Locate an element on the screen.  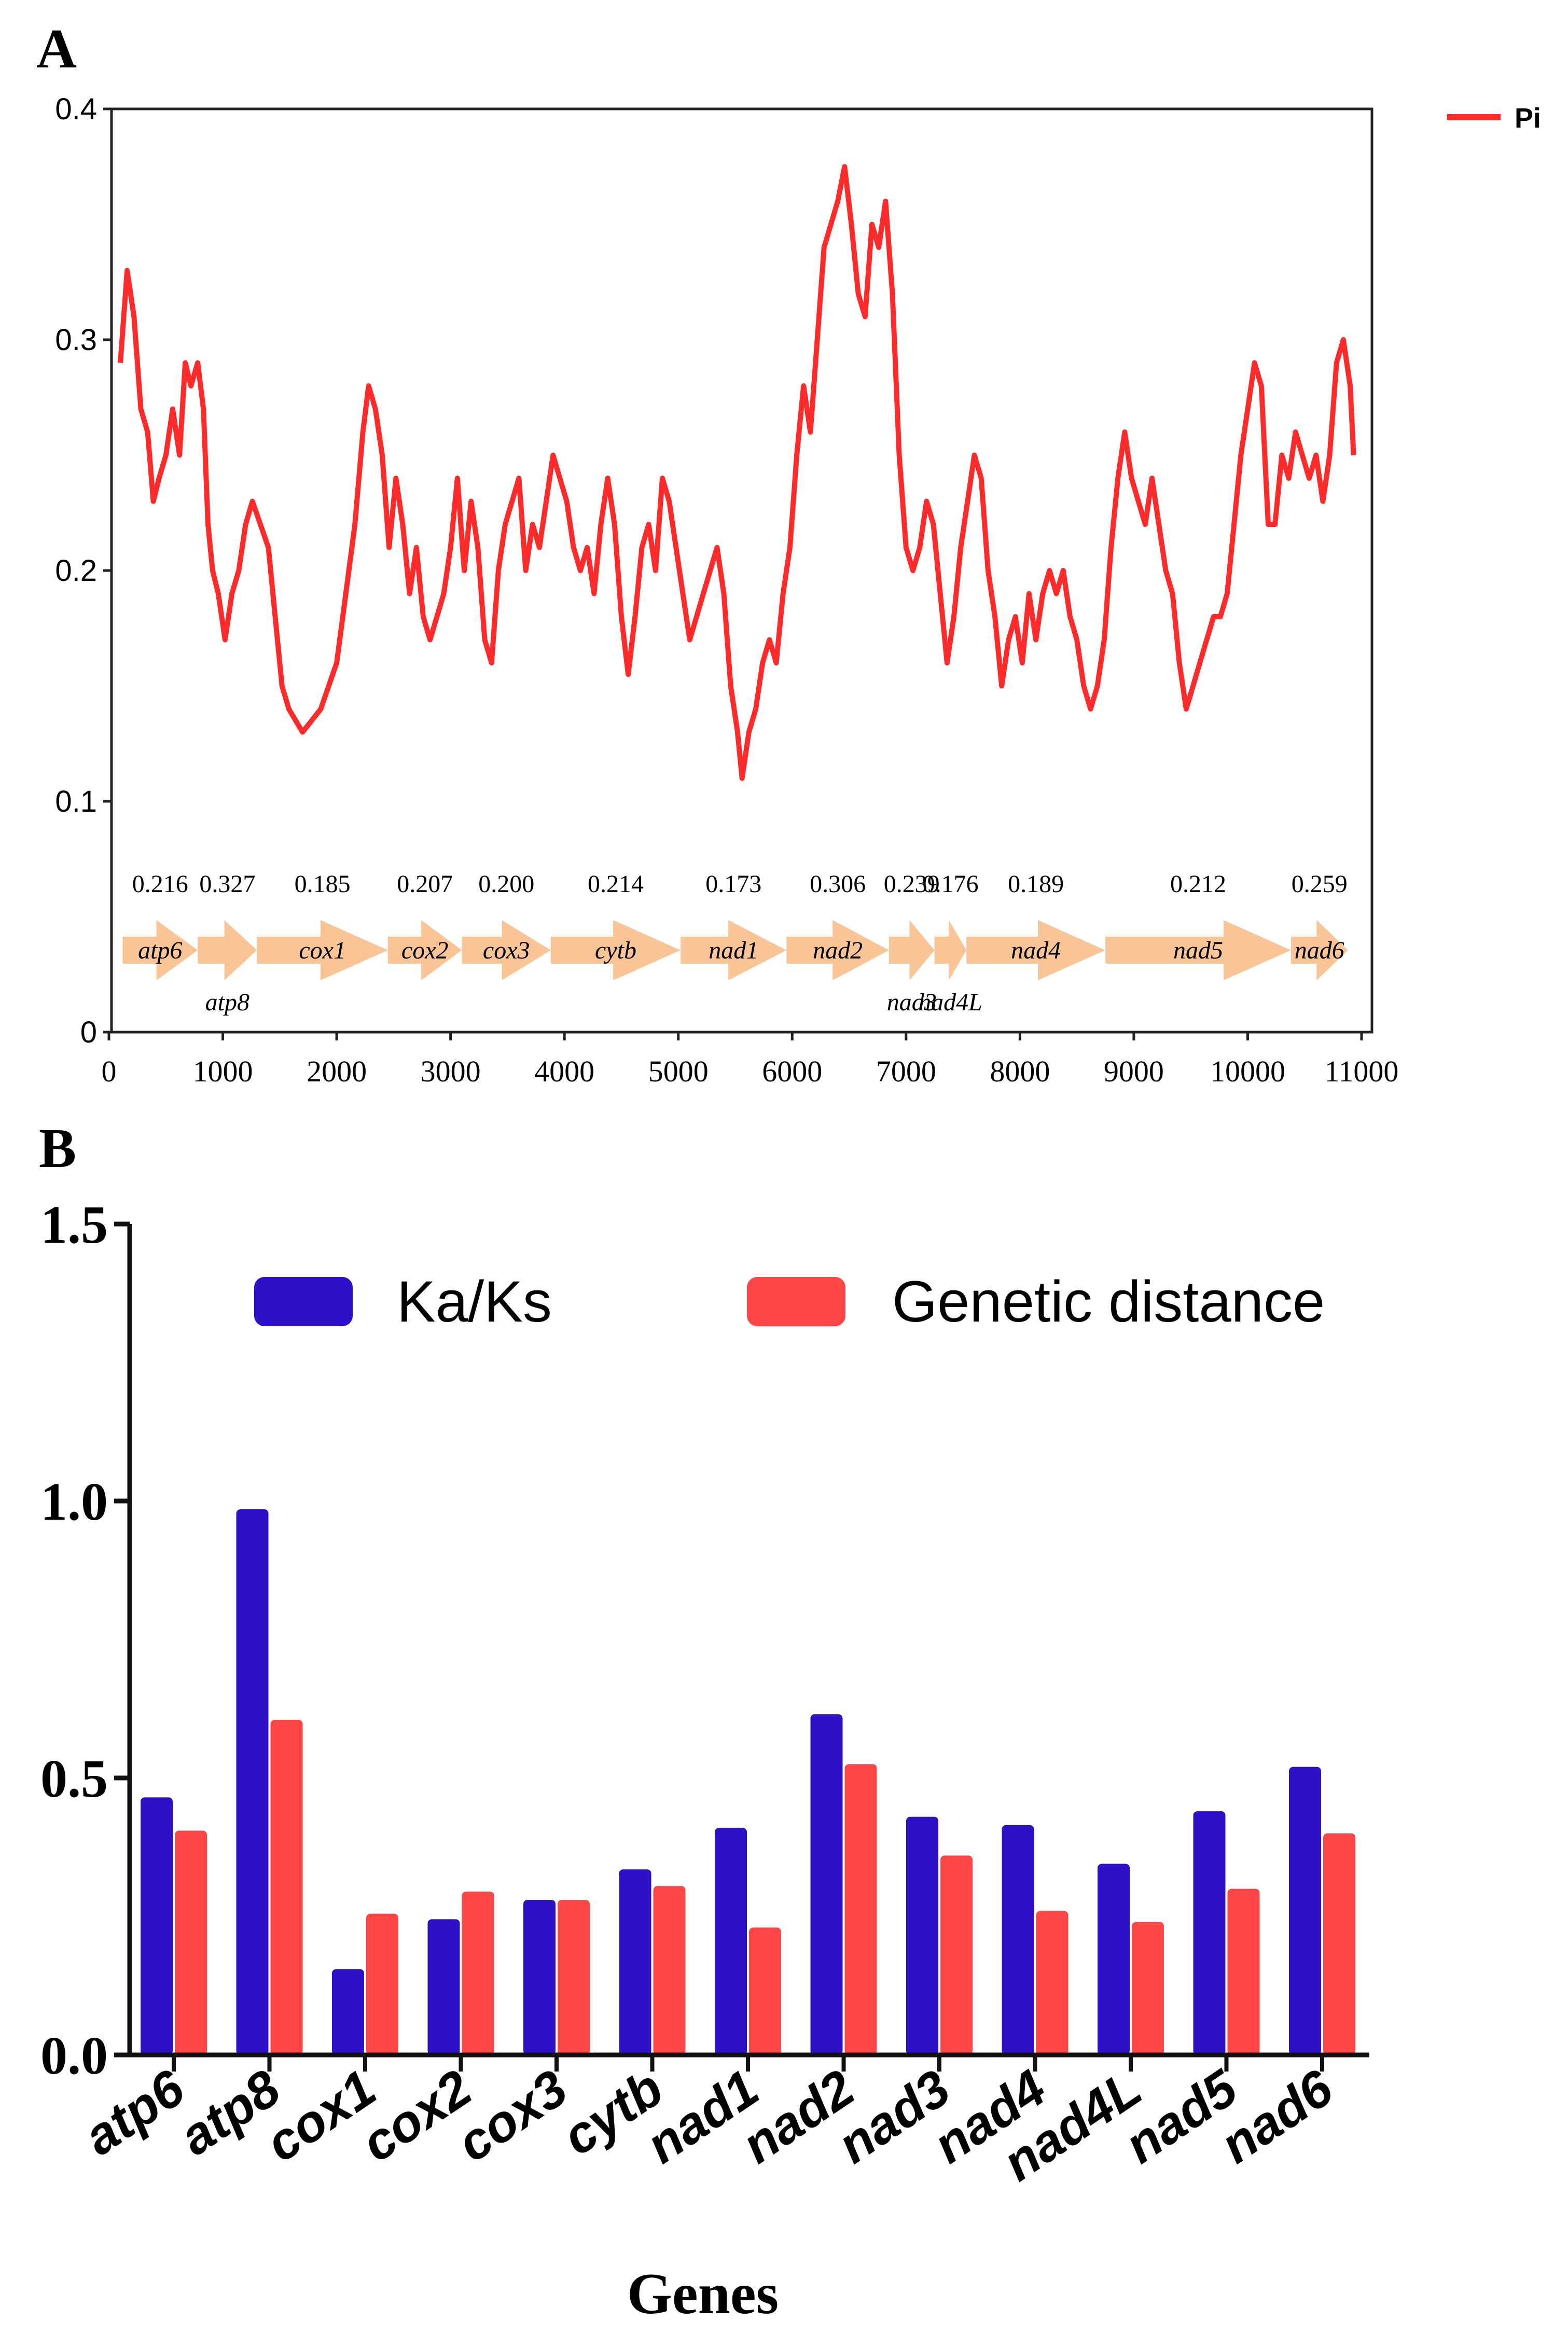
genetic-distance-bar-nad1 is located at coordinates (765, 1991).